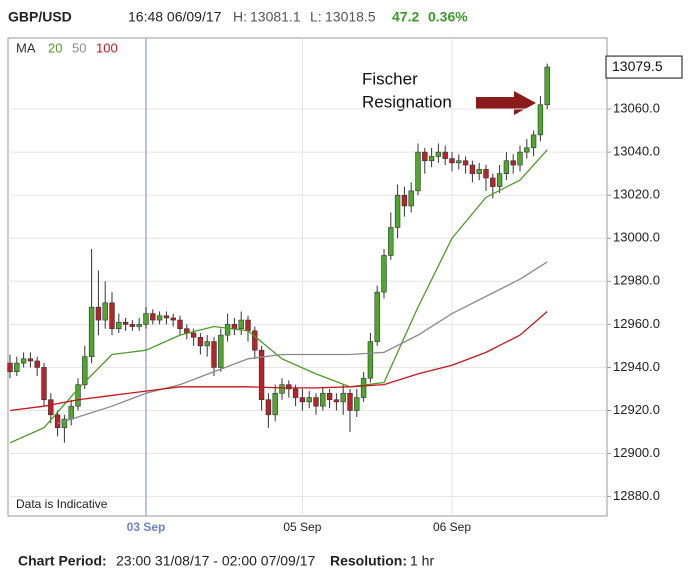 The image size is (689, 581). I want to click on y-tick-label: 12920.0, so click(636, 409).